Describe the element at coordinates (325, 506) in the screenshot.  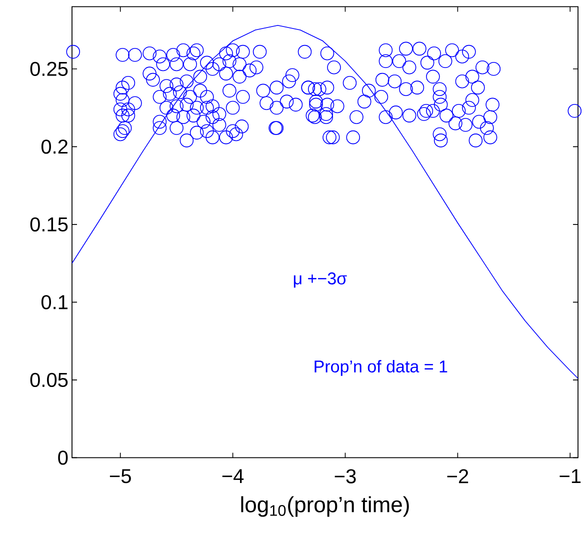
I see `x-axis-title: log$_{10}$(prop’n time)` at that location.